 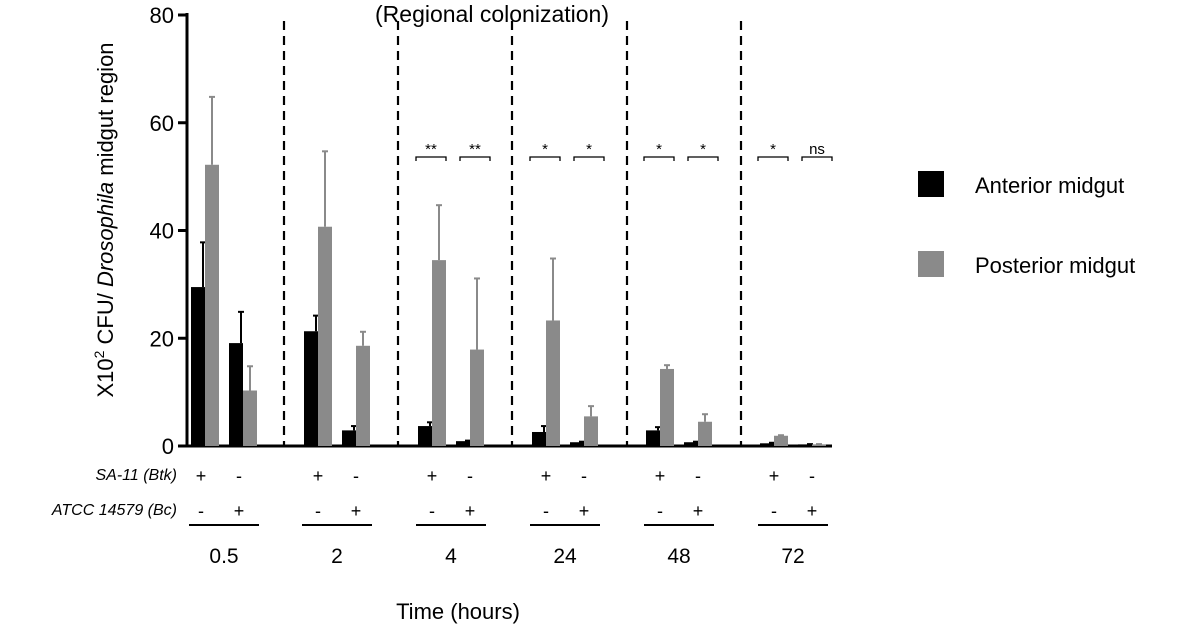 I want to click on x-axis-title: Time (hours), so click(x=458, y=611).